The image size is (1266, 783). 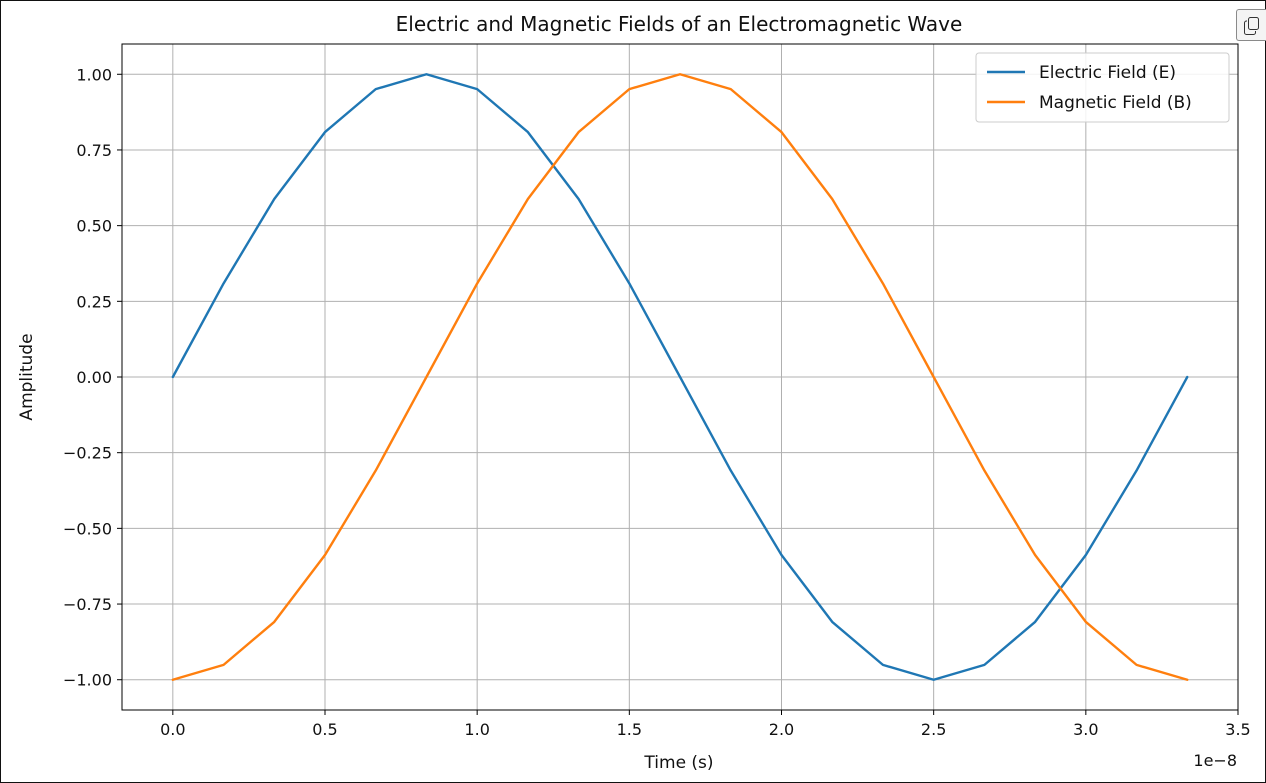 What do you see at coordinates (172, 729) in the screenshot?
I see `x-tick-label: 0.0` at bounding box center [172, 729].